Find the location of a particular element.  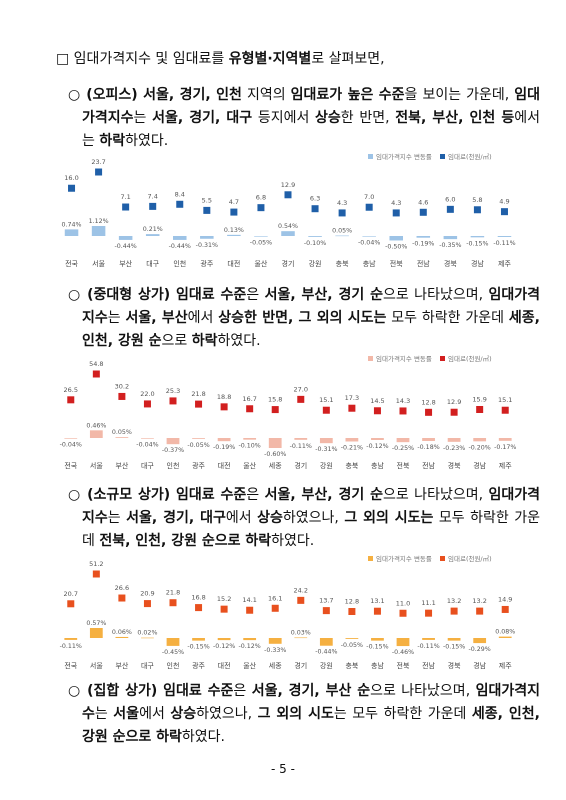

rent-label: 14.1 is located at coordinates (249, 600).